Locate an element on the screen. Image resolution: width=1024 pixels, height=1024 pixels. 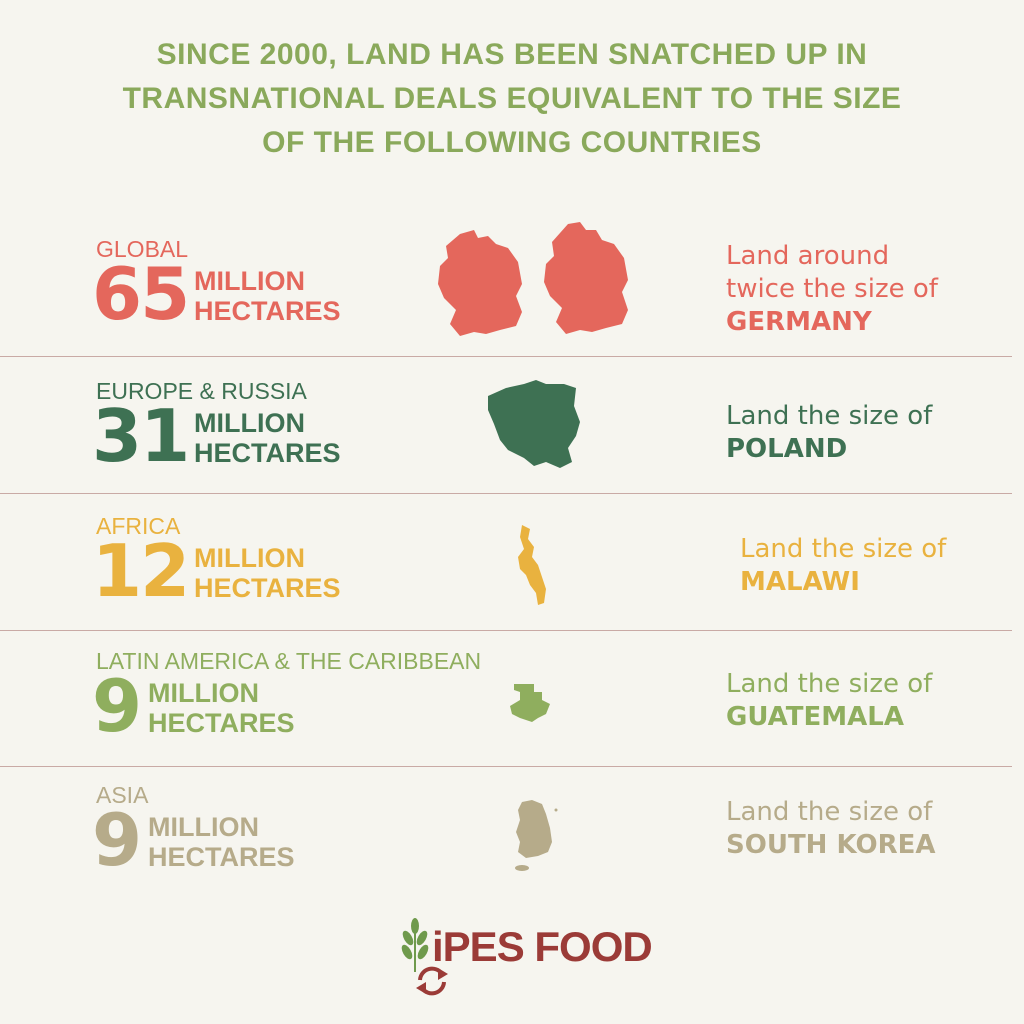
south-korea-map-icon is located at coordinates (536, 835).